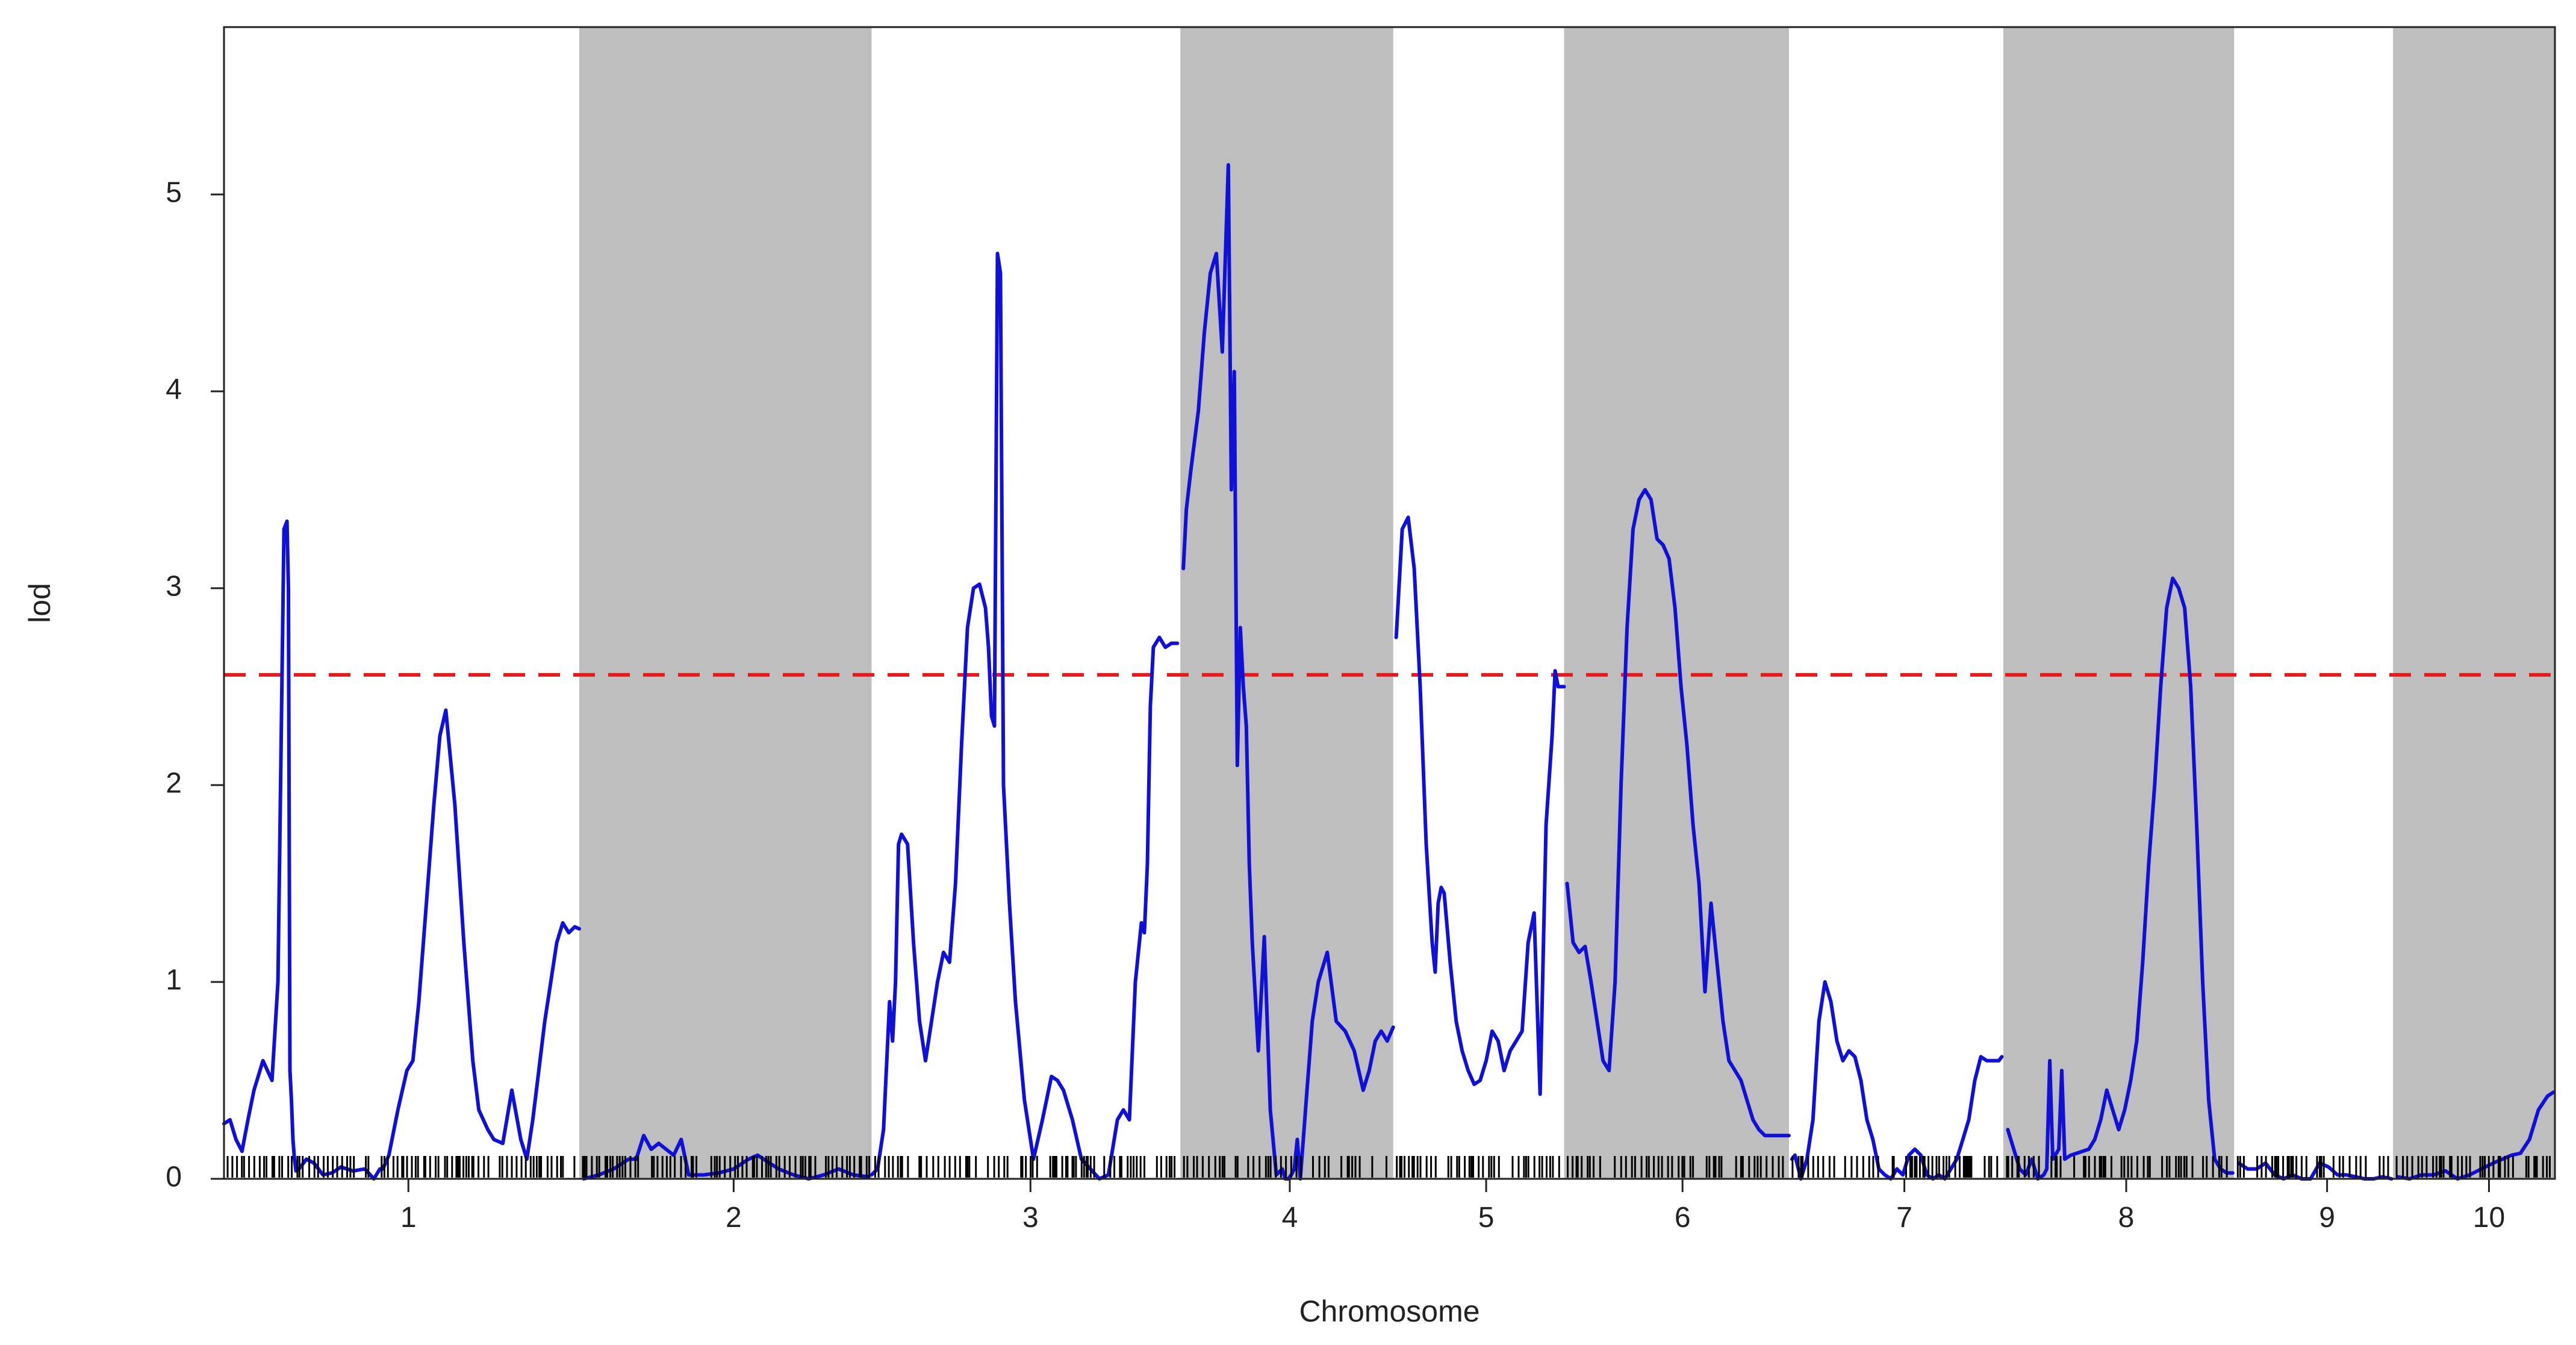  I want to click on x-axis-title: Chromosome, so click(1389, 1311).